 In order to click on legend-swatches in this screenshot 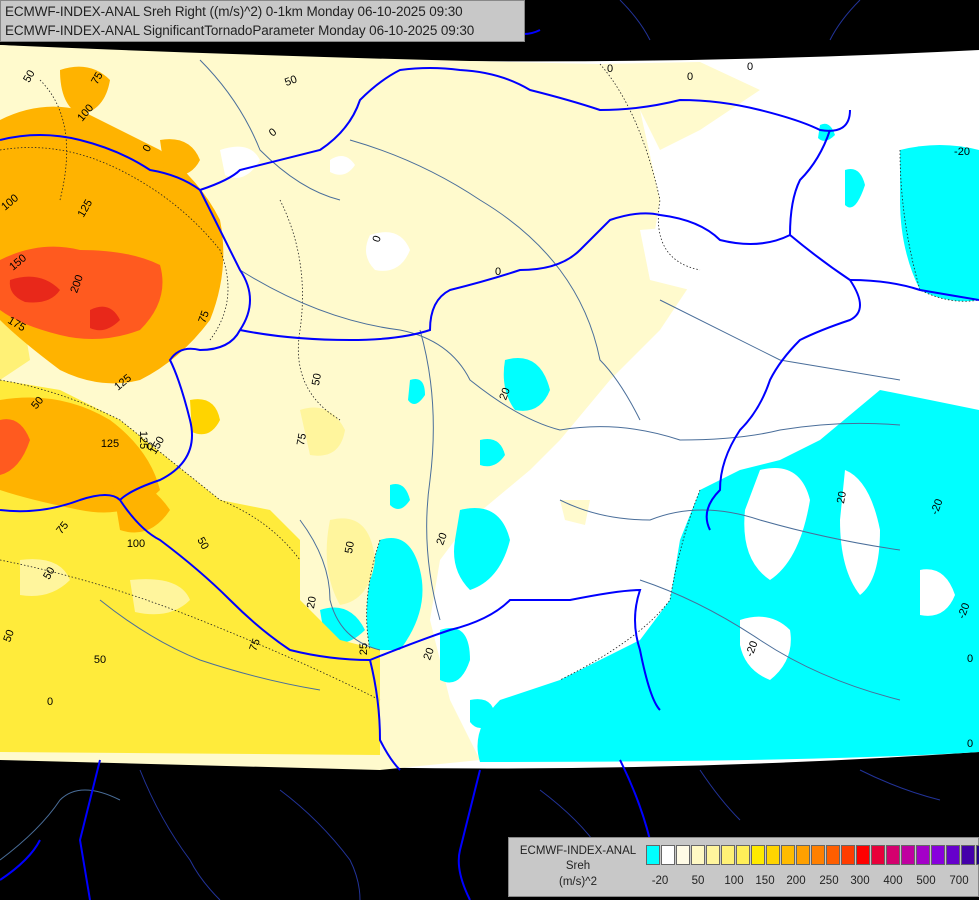, I will do `click(812, 855)`.